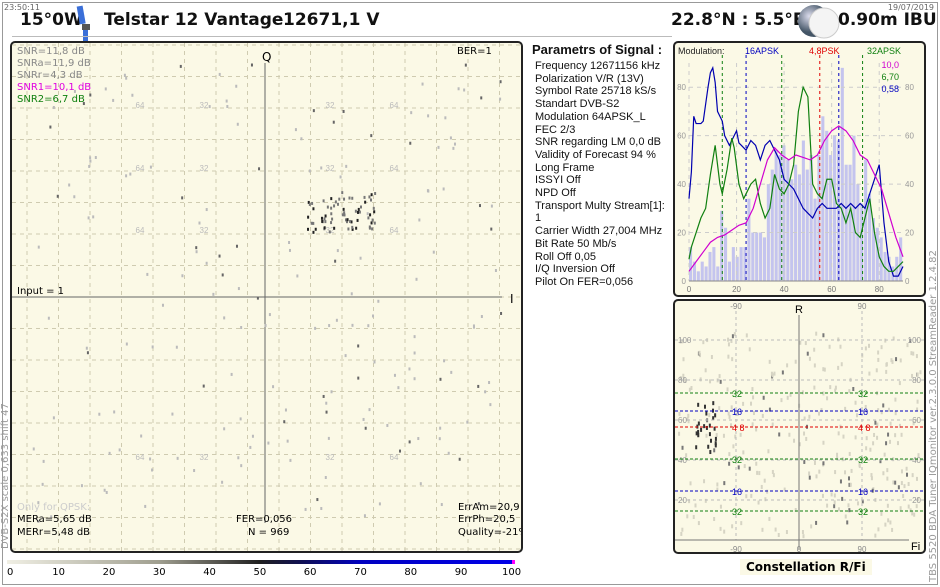  Describe the element at coordinates (762, 51) in the screenshot. I see `modulation-label: 16APSK` at that location.